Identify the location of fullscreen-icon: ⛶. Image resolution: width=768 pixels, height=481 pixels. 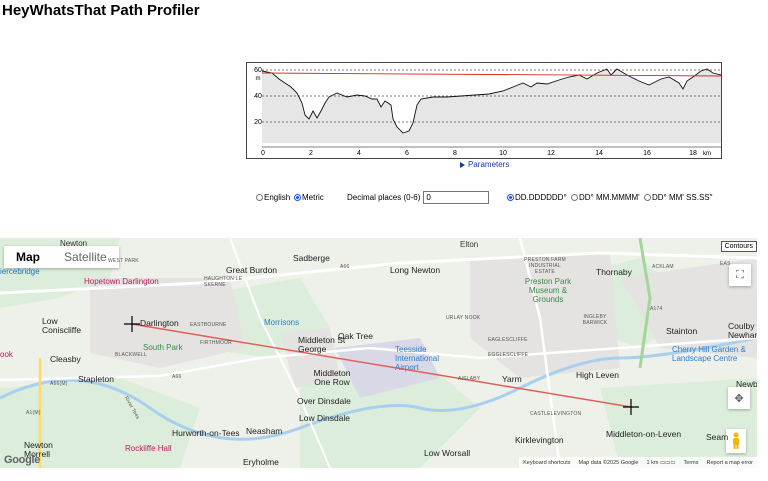
(740, 274).